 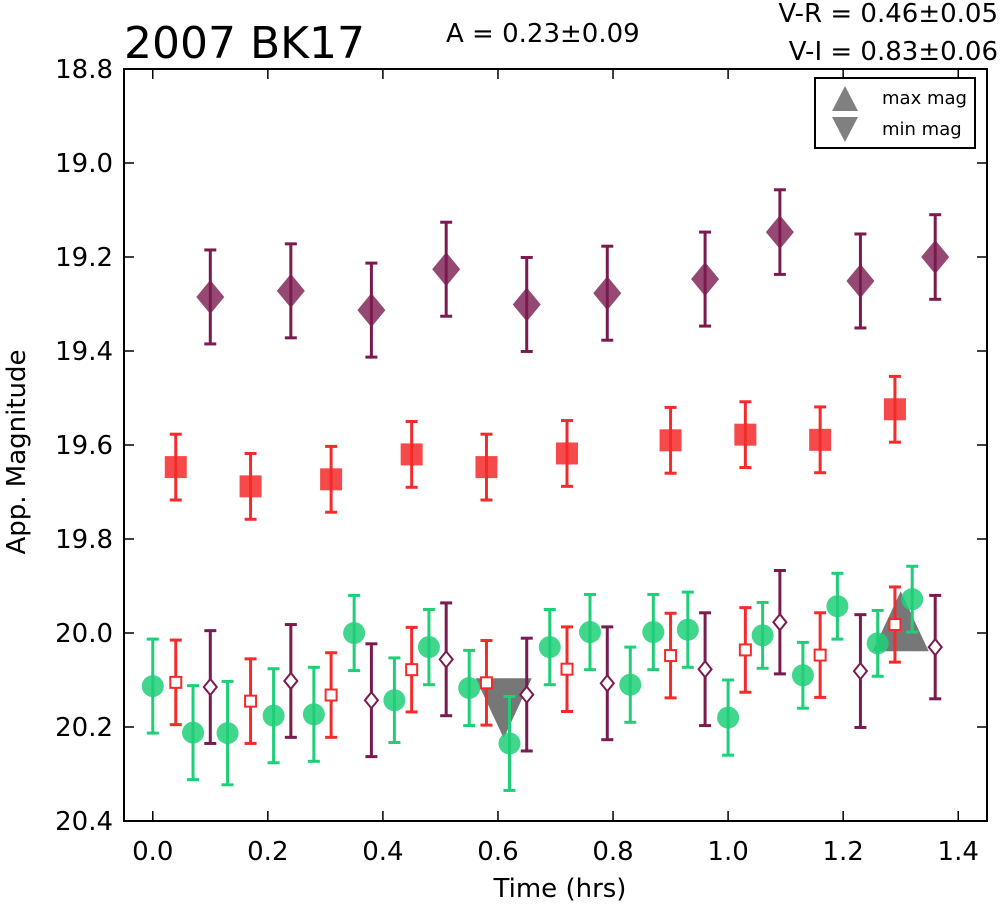 I want to click on x-tick-label: 1.0, so click(x=727, y=852).